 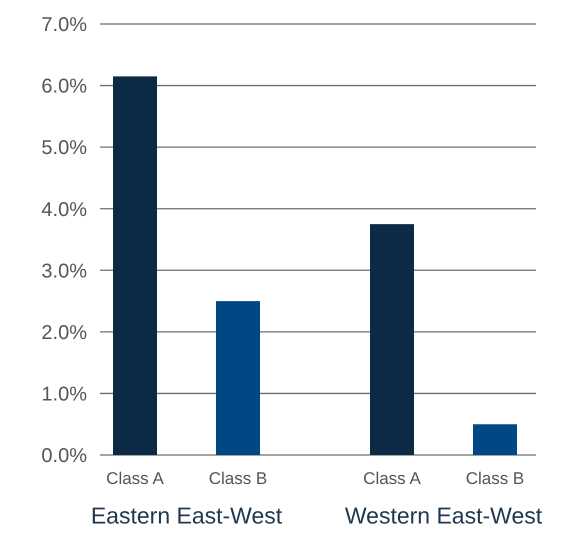 What do you see at coordinates (64, 209) in the screenshot?
I see `y-tick-label: 4.0%` at bounding box center [64, 209].